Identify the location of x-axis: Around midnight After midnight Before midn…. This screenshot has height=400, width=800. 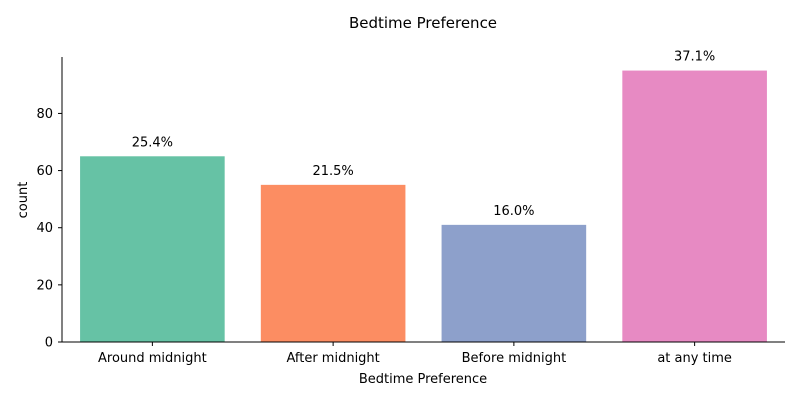
(415, 354).